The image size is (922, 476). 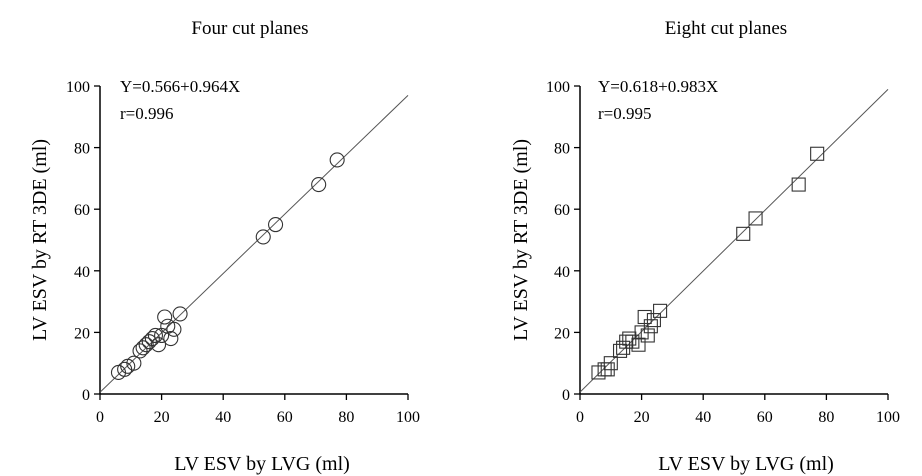 I want to click on regression-equation: Y=0.618+0.983X, so click(x=658, y=86).